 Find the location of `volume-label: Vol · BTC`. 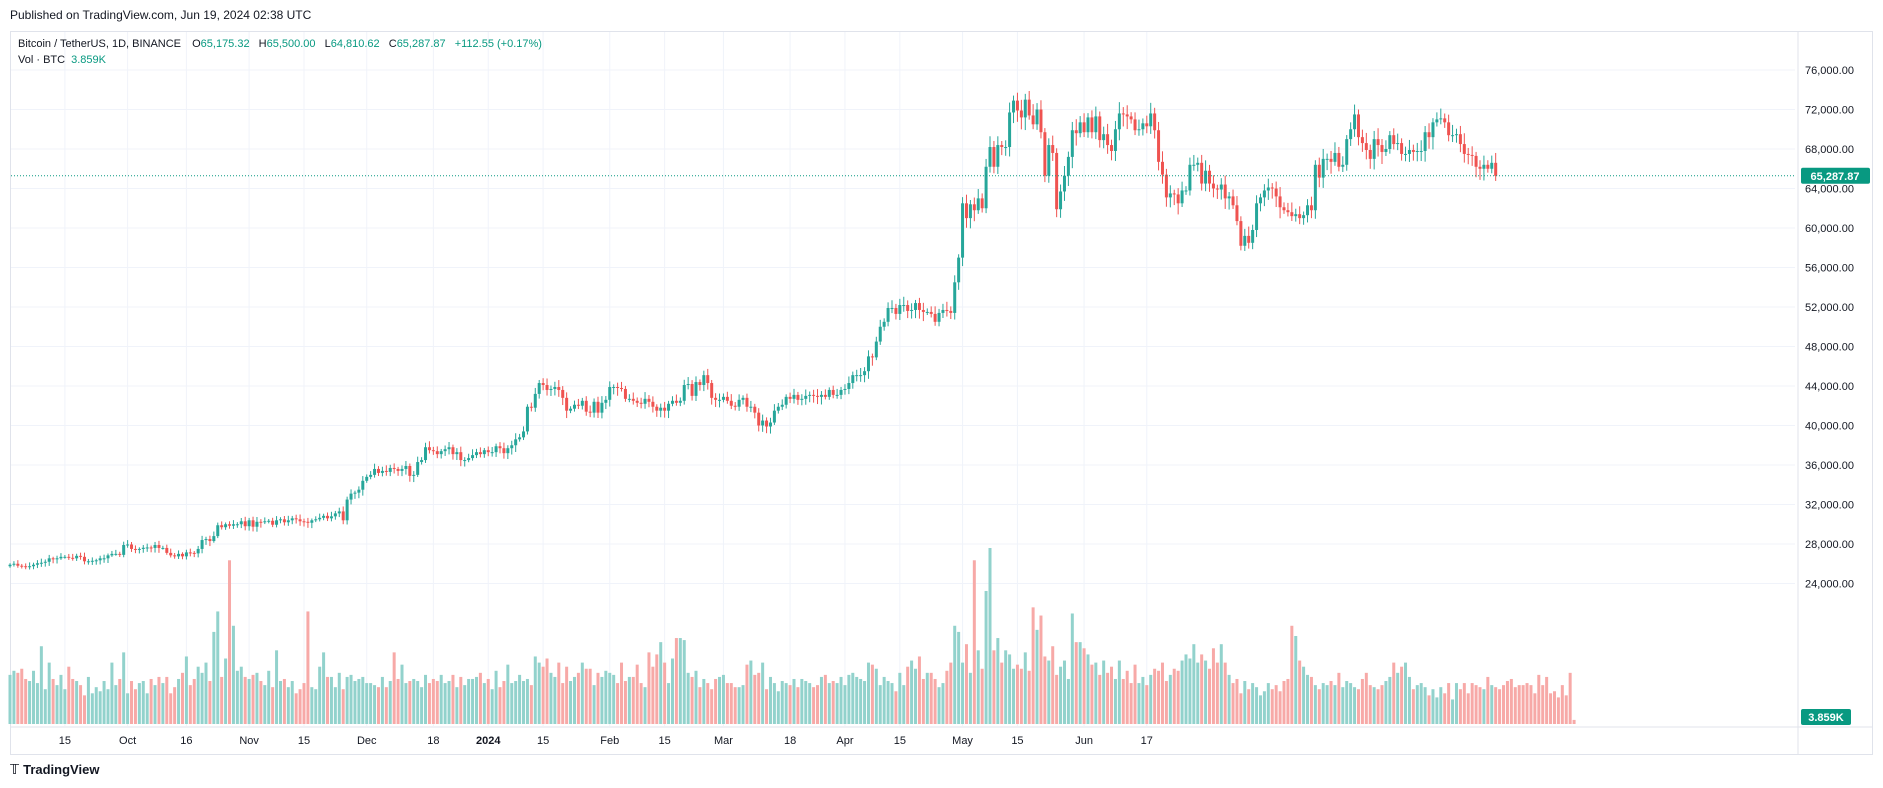

volume-label: Vol · BTC is located at coordinates (42, 60).